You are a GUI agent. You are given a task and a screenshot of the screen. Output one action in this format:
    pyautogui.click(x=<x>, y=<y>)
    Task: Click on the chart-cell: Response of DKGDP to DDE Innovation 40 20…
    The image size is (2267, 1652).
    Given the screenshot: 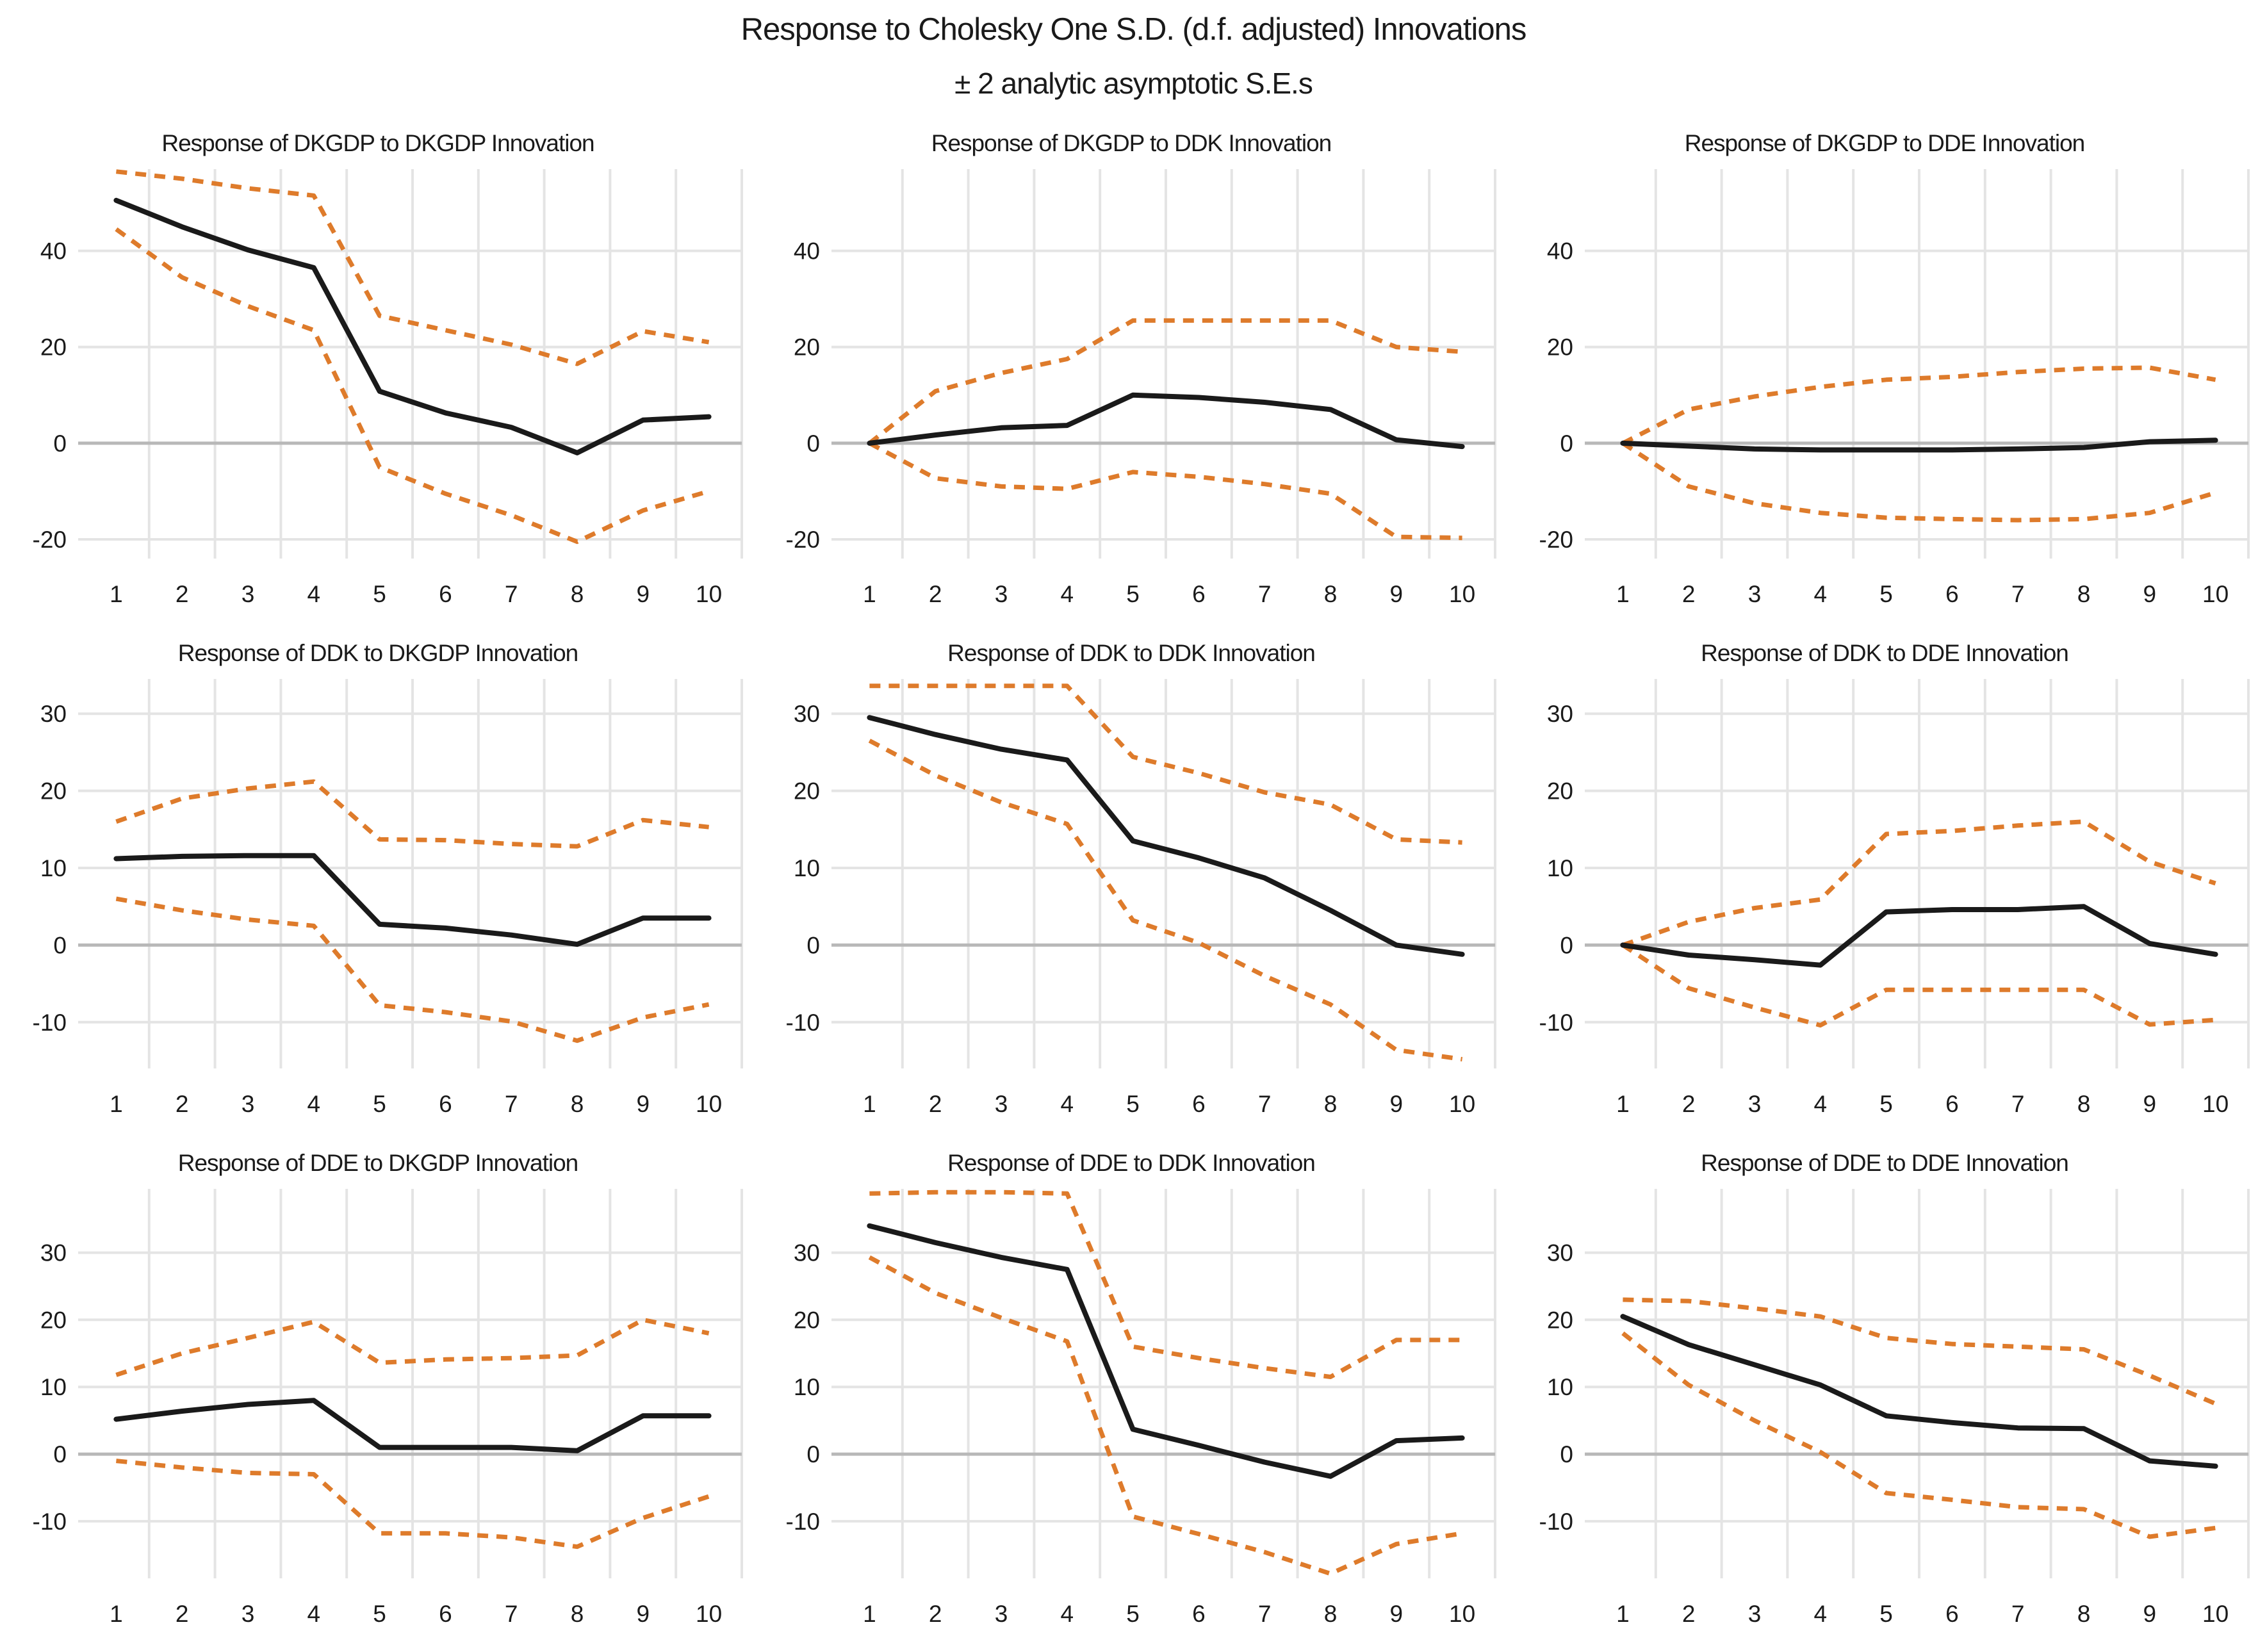 What is the action you would take?
    pyautogui.click(x=1885, y=361)
    